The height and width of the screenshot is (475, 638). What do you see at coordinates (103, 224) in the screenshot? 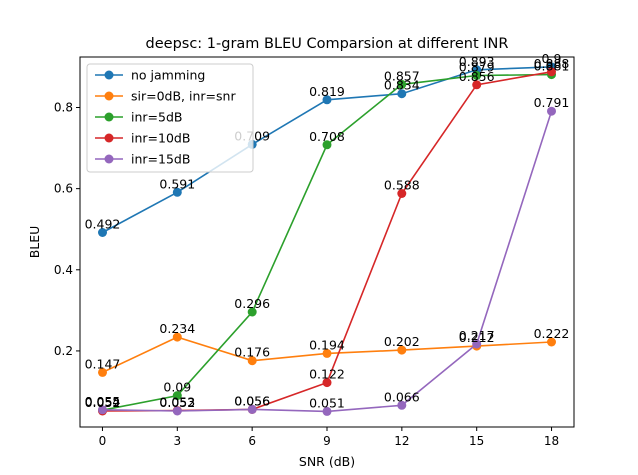
I see `data-label: 0.492` at bounding box center [103, 224].